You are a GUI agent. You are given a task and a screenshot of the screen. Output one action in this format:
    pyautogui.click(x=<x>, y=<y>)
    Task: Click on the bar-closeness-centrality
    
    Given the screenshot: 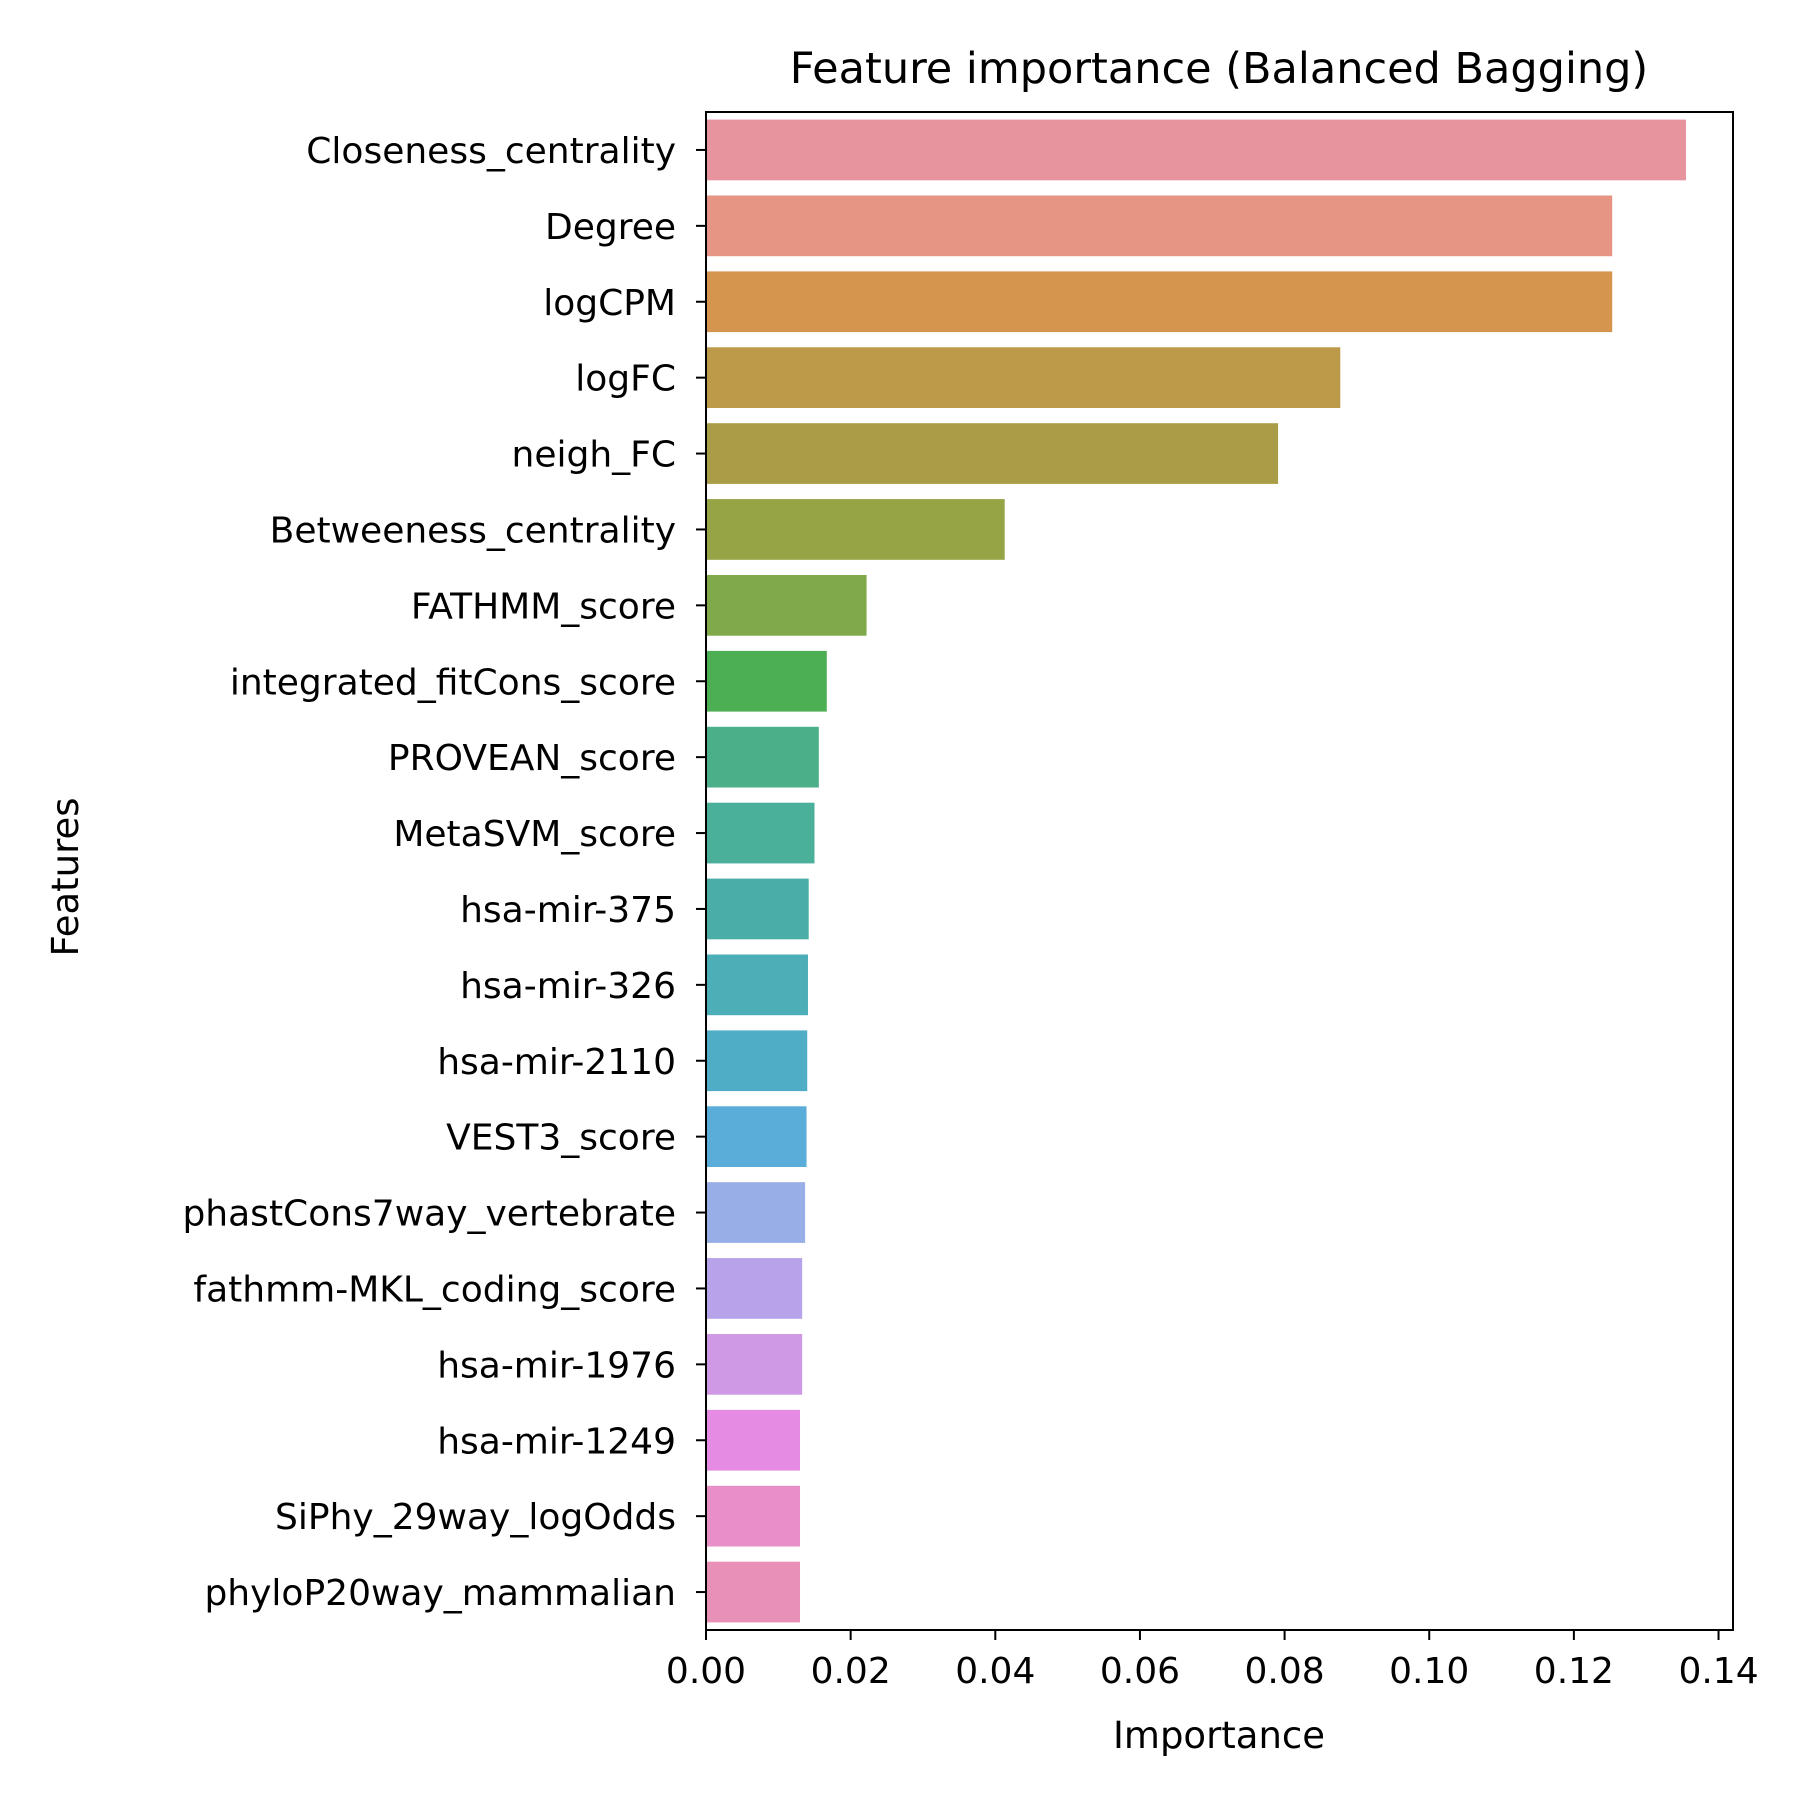 What is the action you would take?
    pyautogui.click(x=1196, y=150)
    